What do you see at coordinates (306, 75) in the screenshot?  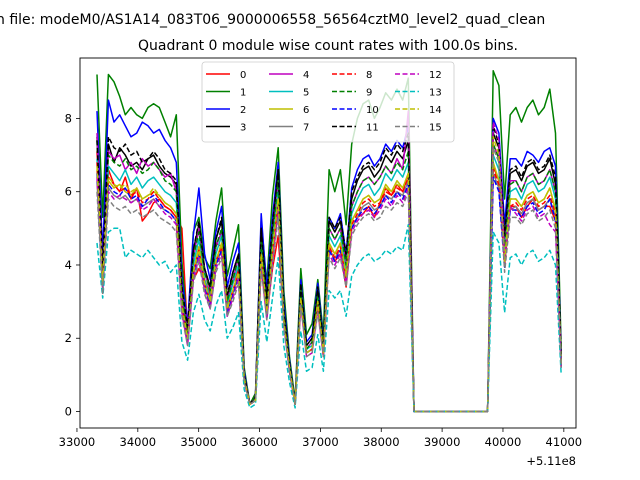 I see `legend-label-4: 4` at bounding box center [306, 75].